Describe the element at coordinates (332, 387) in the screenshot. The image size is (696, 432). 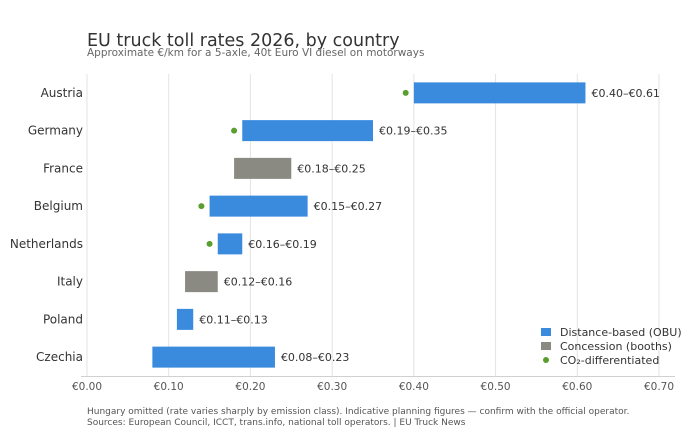
I see `x-tick-label: €0.30` at that location.